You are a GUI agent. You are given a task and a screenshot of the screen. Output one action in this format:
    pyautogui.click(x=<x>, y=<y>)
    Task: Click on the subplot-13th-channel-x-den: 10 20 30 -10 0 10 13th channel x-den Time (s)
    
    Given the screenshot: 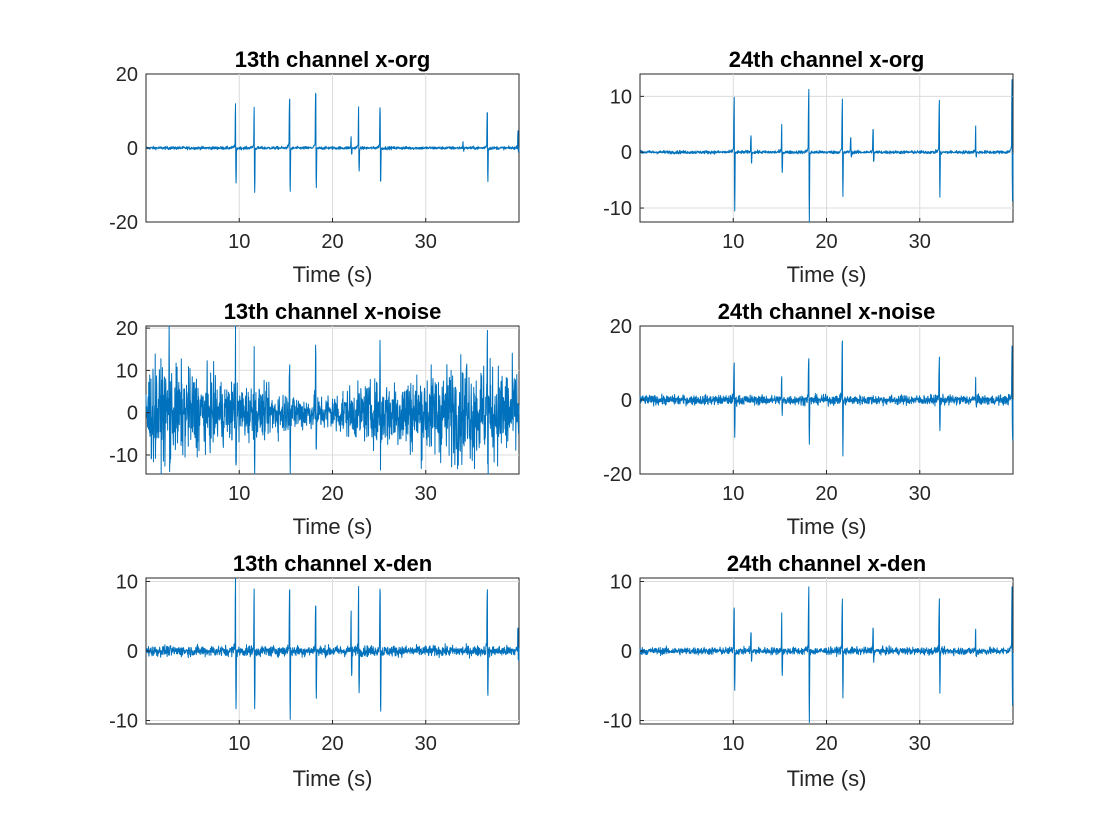 What is the action you would take?
    pyautogui.click(x=314, y=671)
    